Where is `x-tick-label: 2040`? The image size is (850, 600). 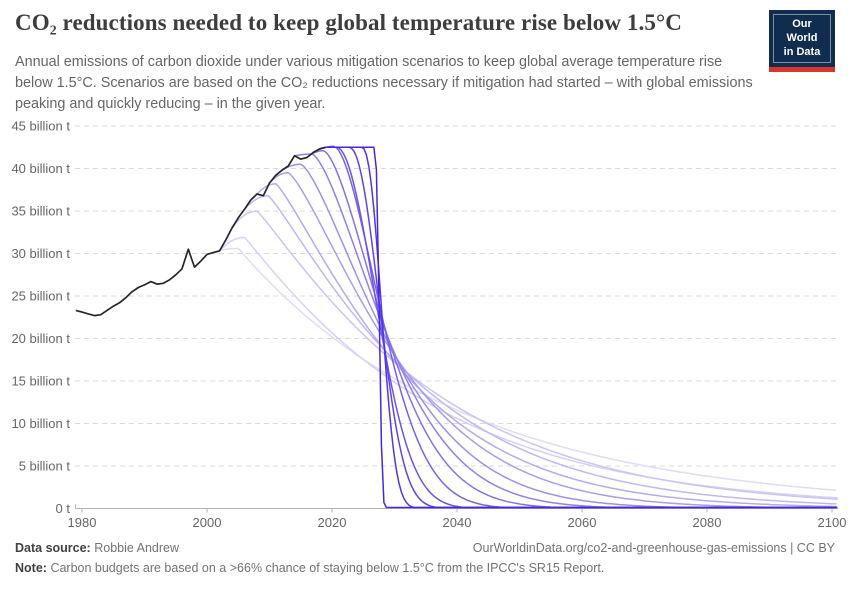
x-tick-label: 2040 is located at coordinates (457, 522).